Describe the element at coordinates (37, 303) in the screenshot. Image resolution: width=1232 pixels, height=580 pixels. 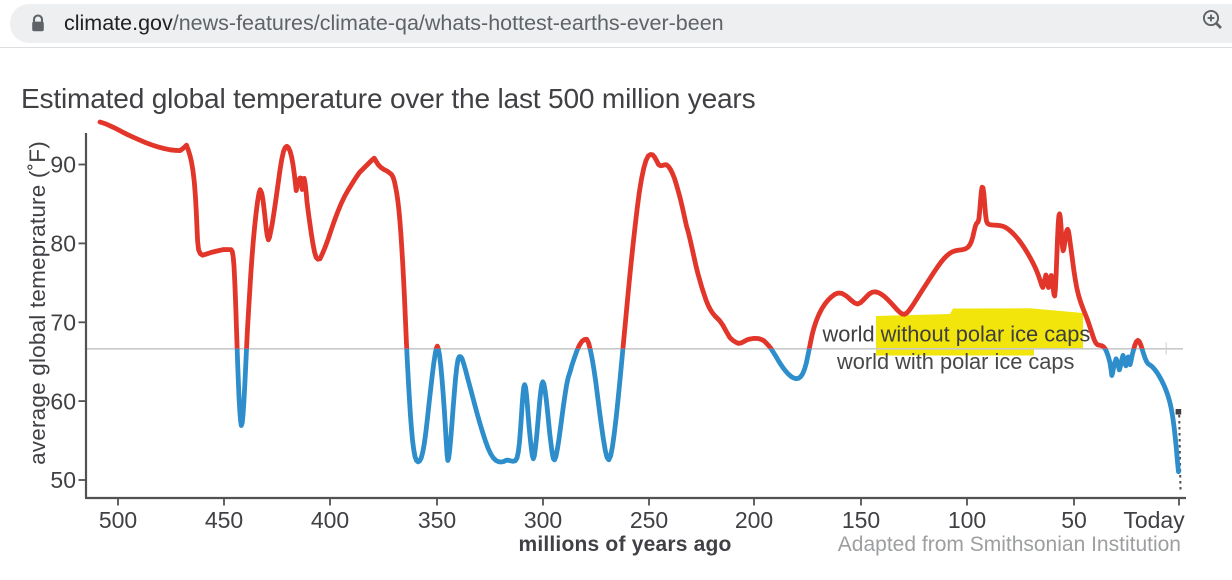
I see `svg-text:average global temeprature (˚F: average global temeprature (˚F)` at that location.